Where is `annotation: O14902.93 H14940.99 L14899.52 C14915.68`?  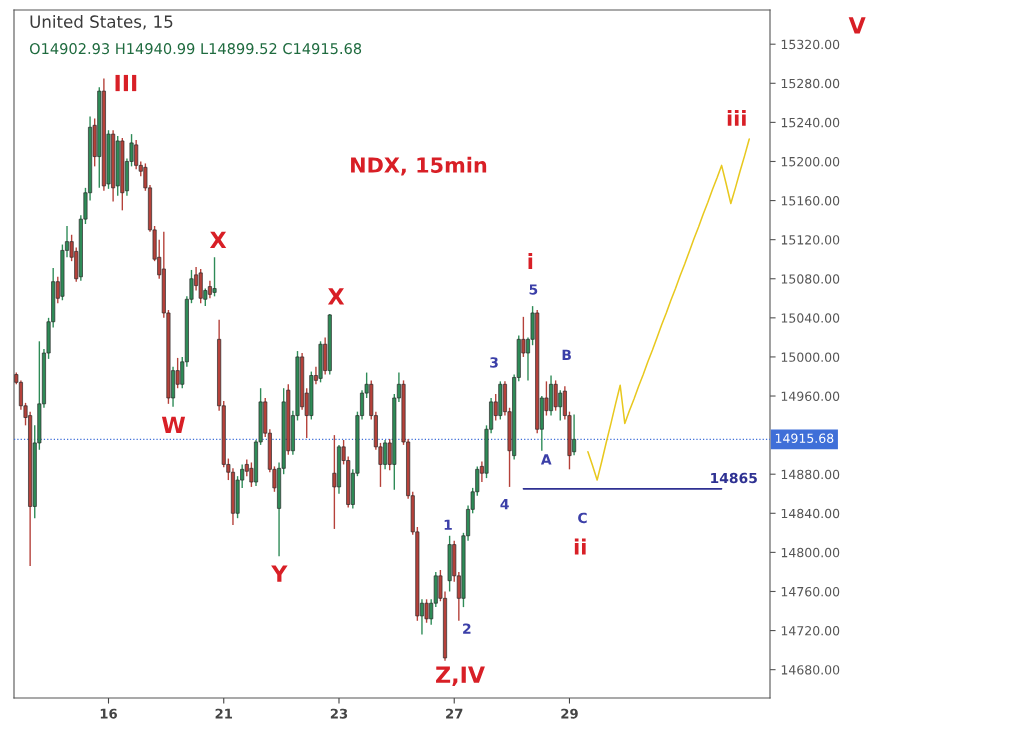 annotation: O14902.93 H14940.99 L14899.52 C14915.68 is located at coordinates (195, 49).